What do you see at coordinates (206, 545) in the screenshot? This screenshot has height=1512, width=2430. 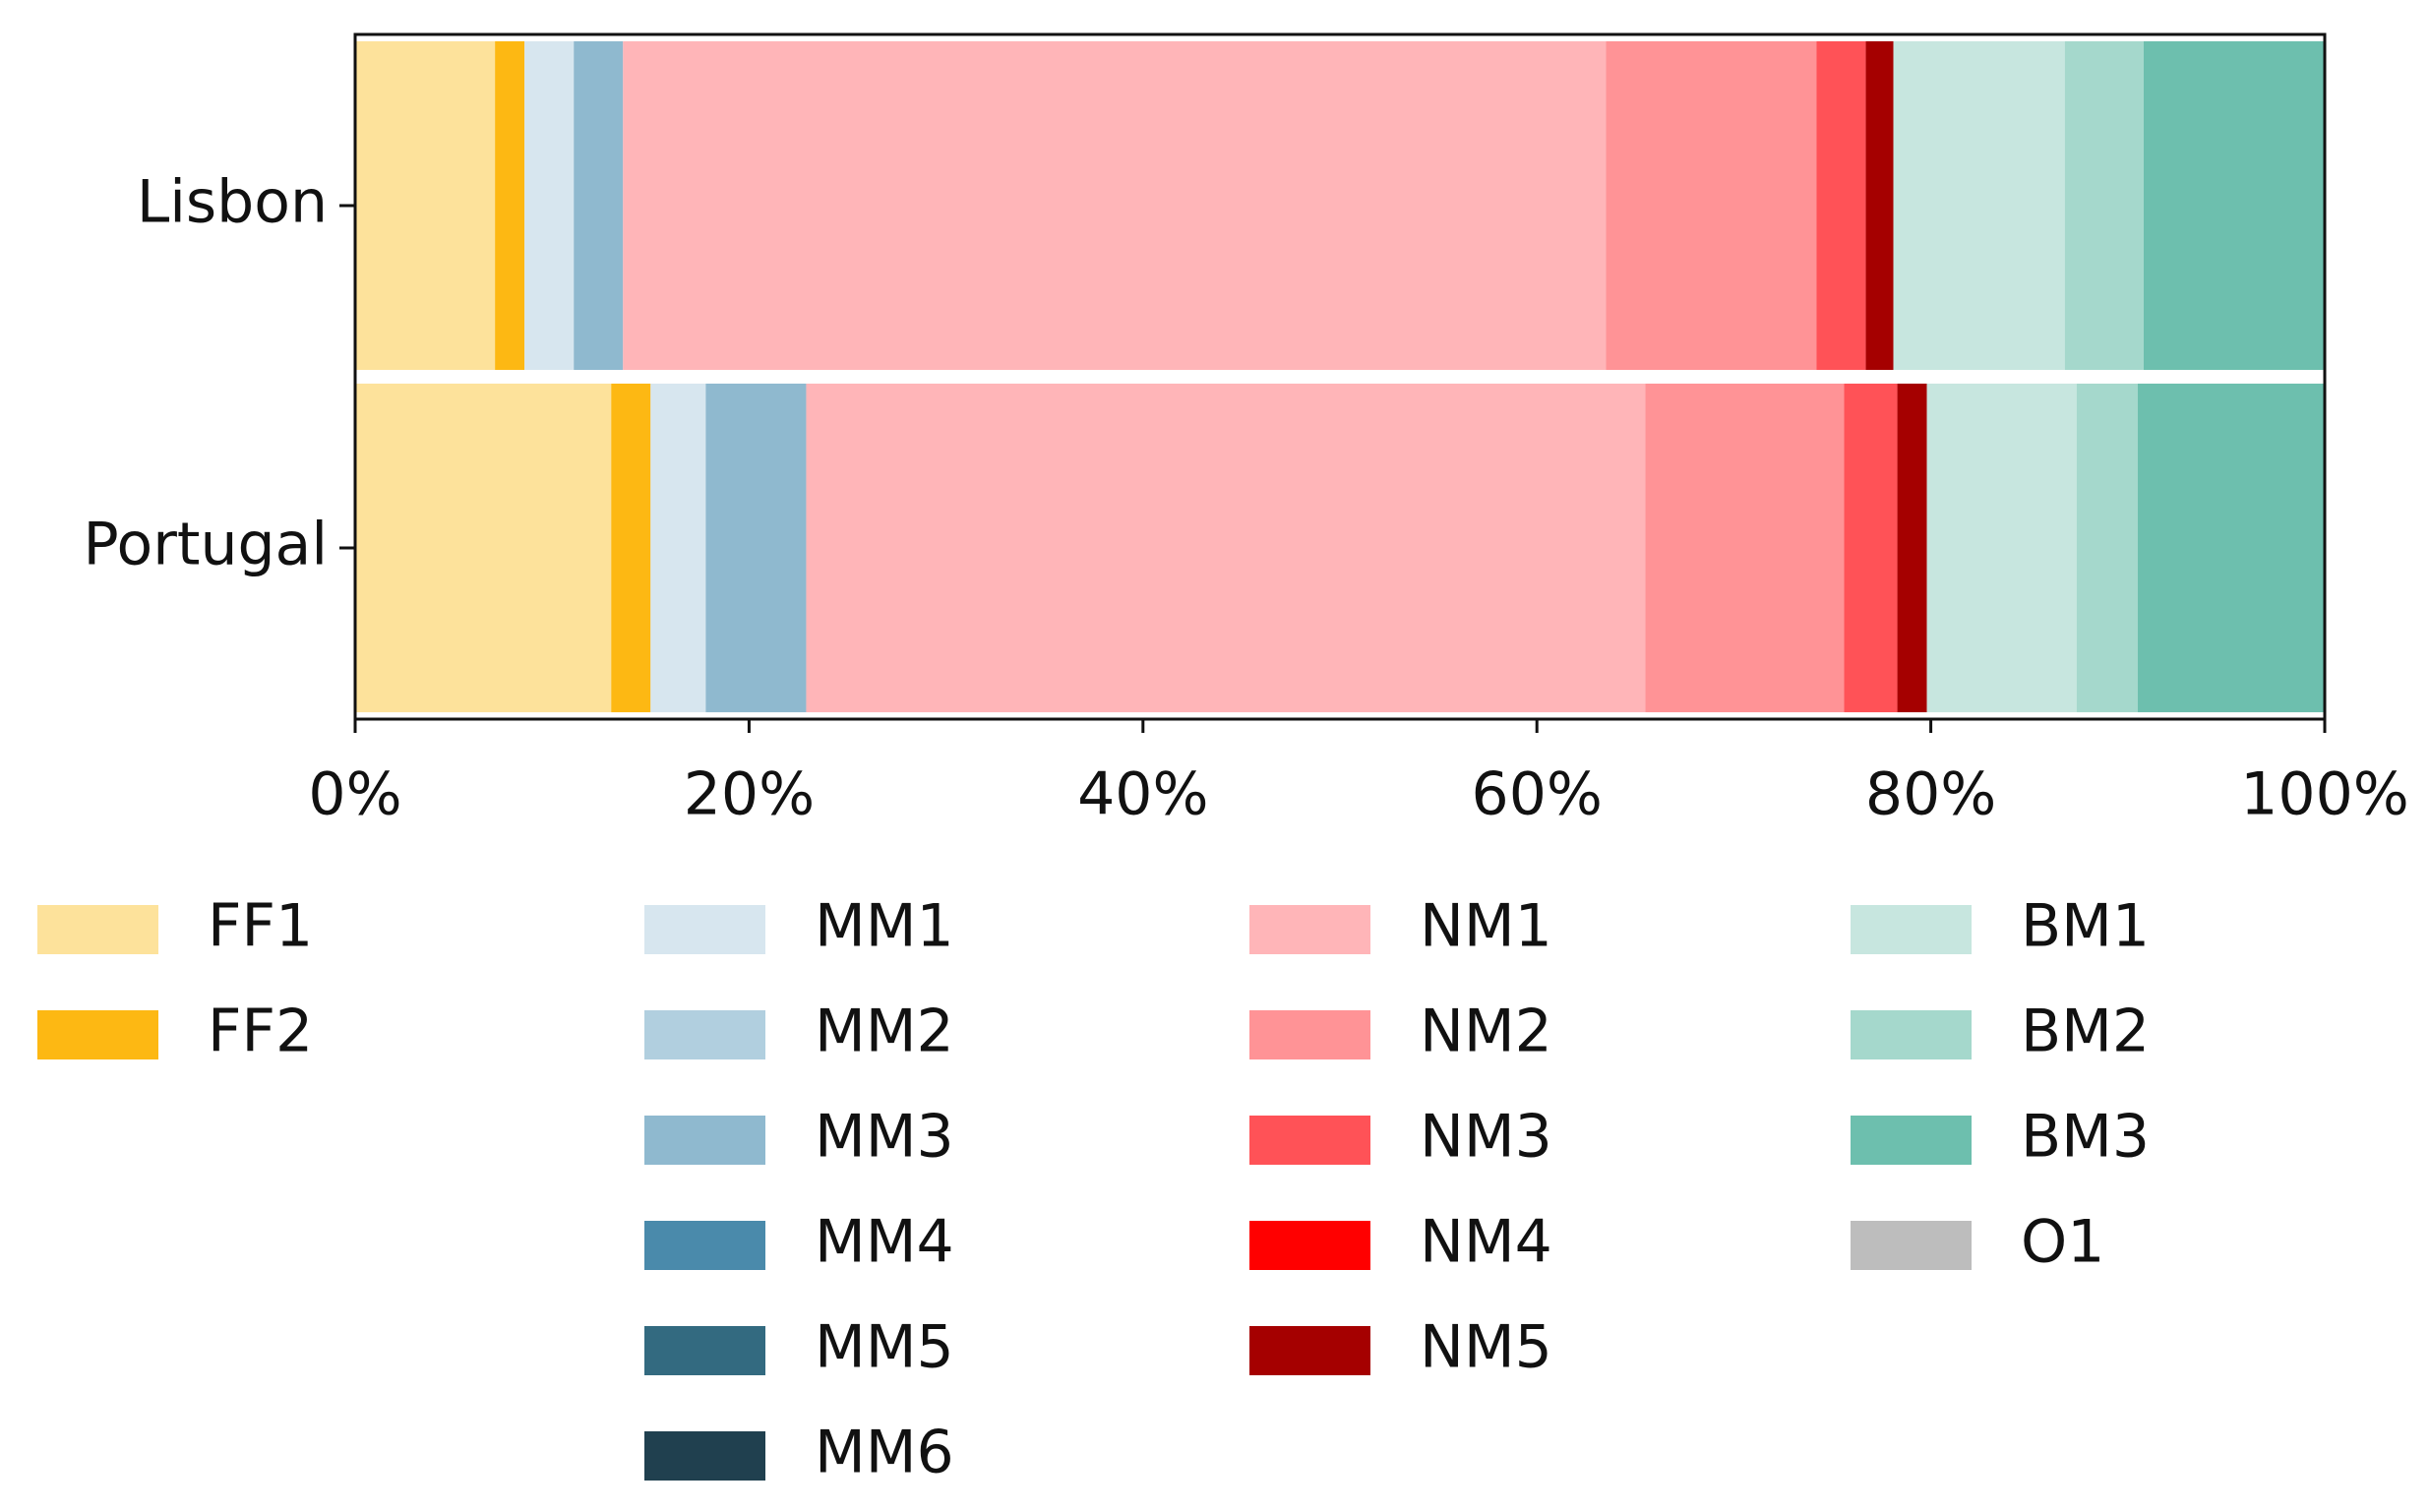 I see `y-tick-label: Portugal` at bounding box center [206, 545].